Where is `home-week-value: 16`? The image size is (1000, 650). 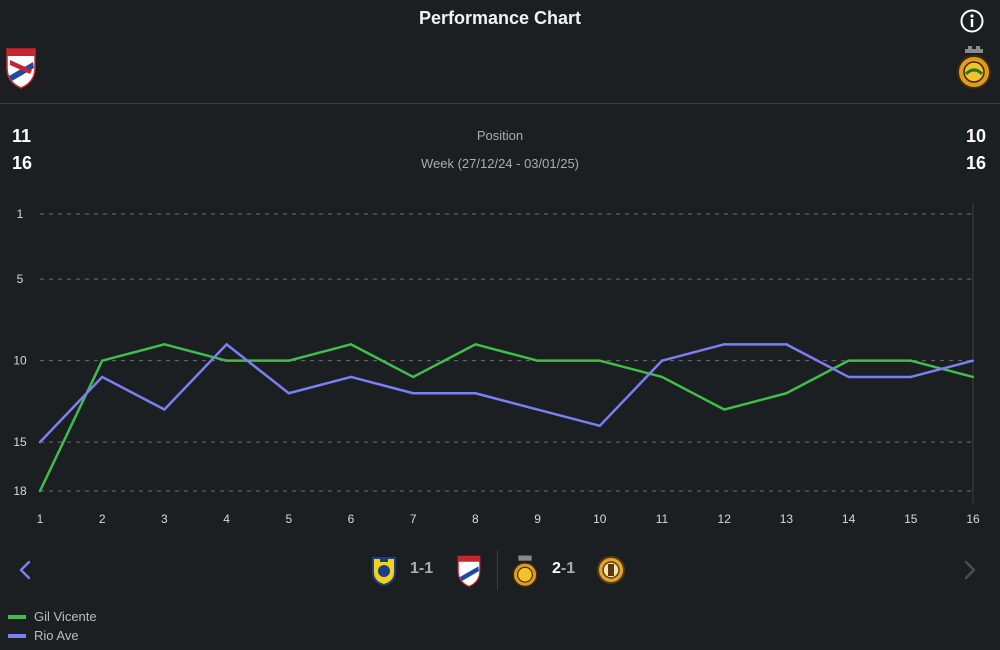
home-week-value: 16 is located at coordinates (22, 163).